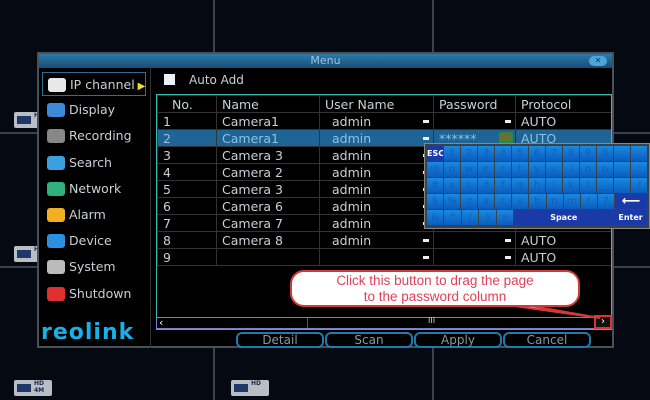 This screenshot has height=400, width=650. I want to click on sidebar-item-alarm: Alarm, so click(94, 215).